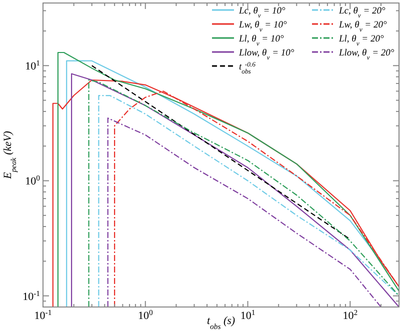 The width and height of the screenshot is (400, 331). I want to click on x-tick-label: 10$^{1}$, so click(248, 315).